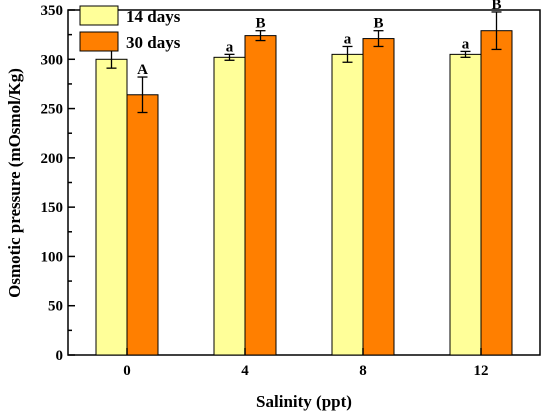 The image size is (550, 418). Describe the element at coordinates (481, 371) in the screenshot. I see `x-tick-label: 12` at that location.